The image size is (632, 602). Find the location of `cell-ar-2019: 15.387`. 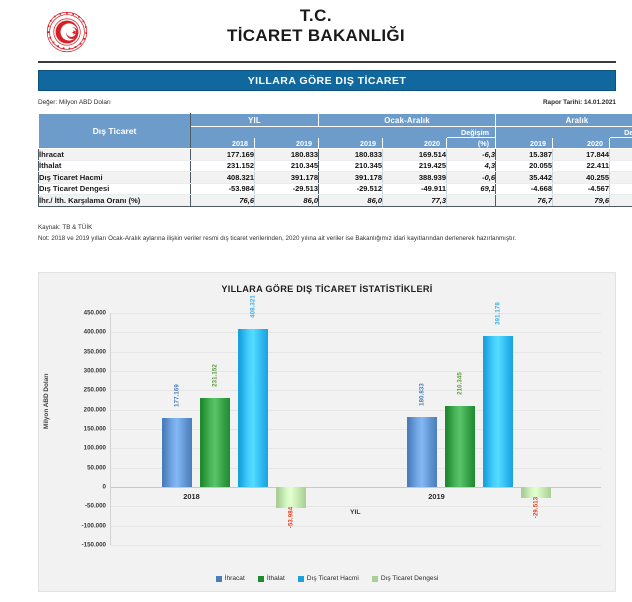

cell-ar-2019: 15.387 is located at coordinates (524, 154).